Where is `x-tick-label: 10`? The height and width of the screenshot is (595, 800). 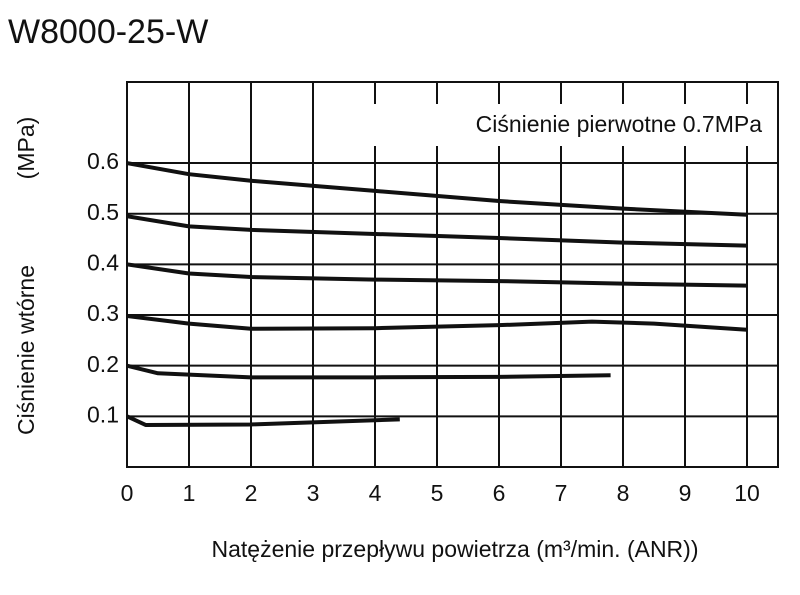
x-tick-label: 10 is located at coordinates (747, 493).